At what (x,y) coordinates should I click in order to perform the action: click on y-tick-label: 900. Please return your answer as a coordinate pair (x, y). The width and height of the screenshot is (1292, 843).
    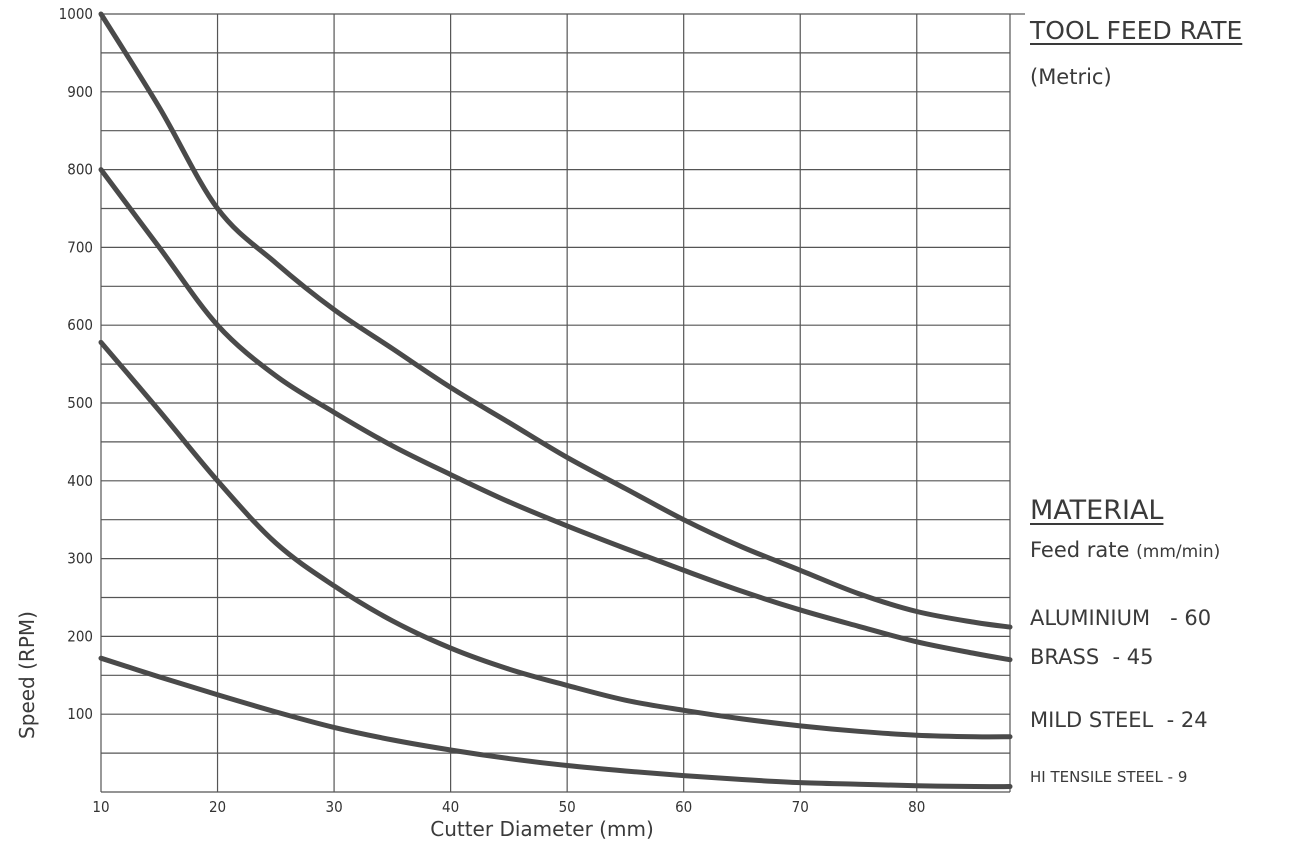
    Looking at the image, I should click on (80, 92).